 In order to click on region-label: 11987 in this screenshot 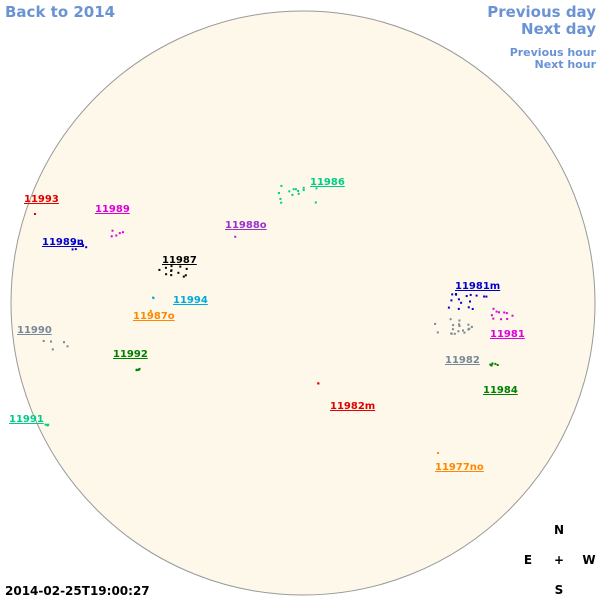, I will do `click(179, 260)`.